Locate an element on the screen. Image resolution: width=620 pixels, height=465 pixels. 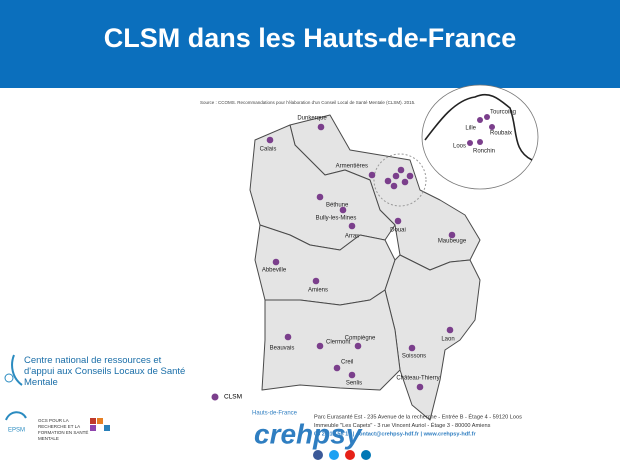
city-label: Maubeuge is located at coordinates (452, 242).